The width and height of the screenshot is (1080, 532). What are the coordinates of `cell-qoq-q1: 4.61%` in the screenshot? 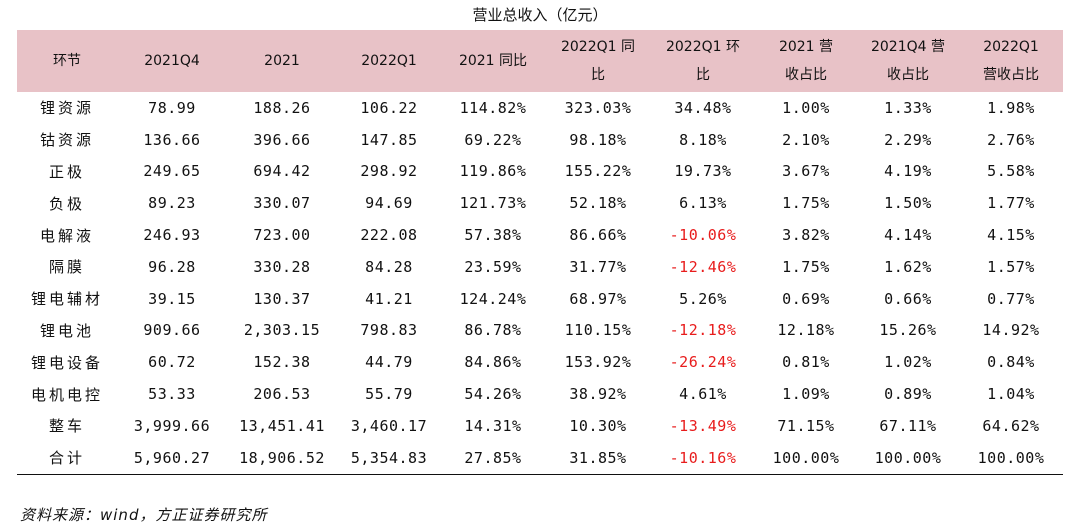 It's located at (703, 394).